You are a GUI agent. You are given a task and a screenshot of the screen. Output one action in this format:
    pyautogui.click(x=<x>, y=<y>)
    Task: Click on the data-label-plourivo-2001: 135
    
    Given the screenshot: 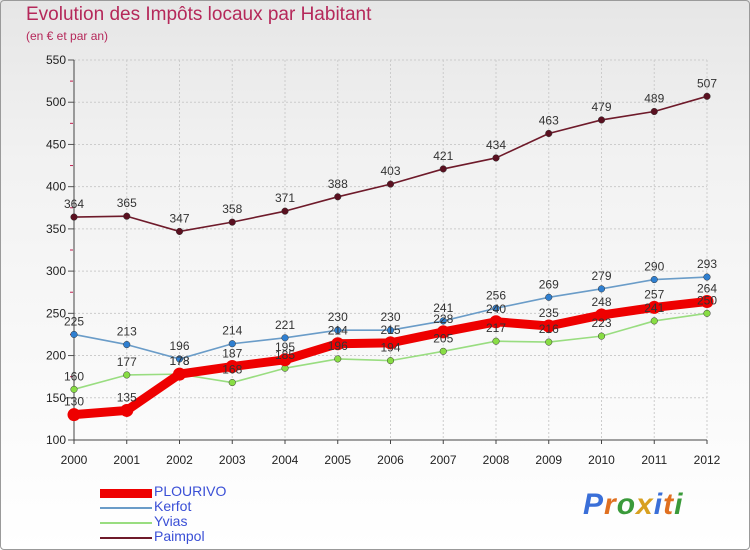 What is the action you would take?
    pyautogui.click(x=127, y=397)
    